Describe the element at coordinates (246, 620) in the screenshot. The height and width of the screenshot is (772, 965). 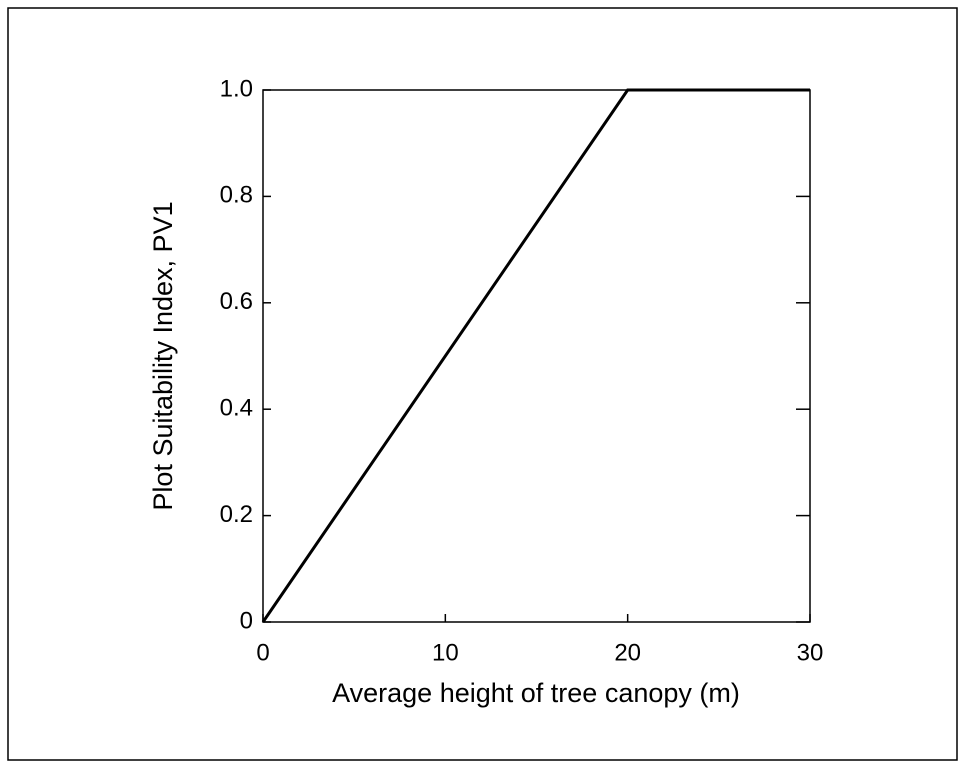
I see `y-tick-label: 0` at that location.